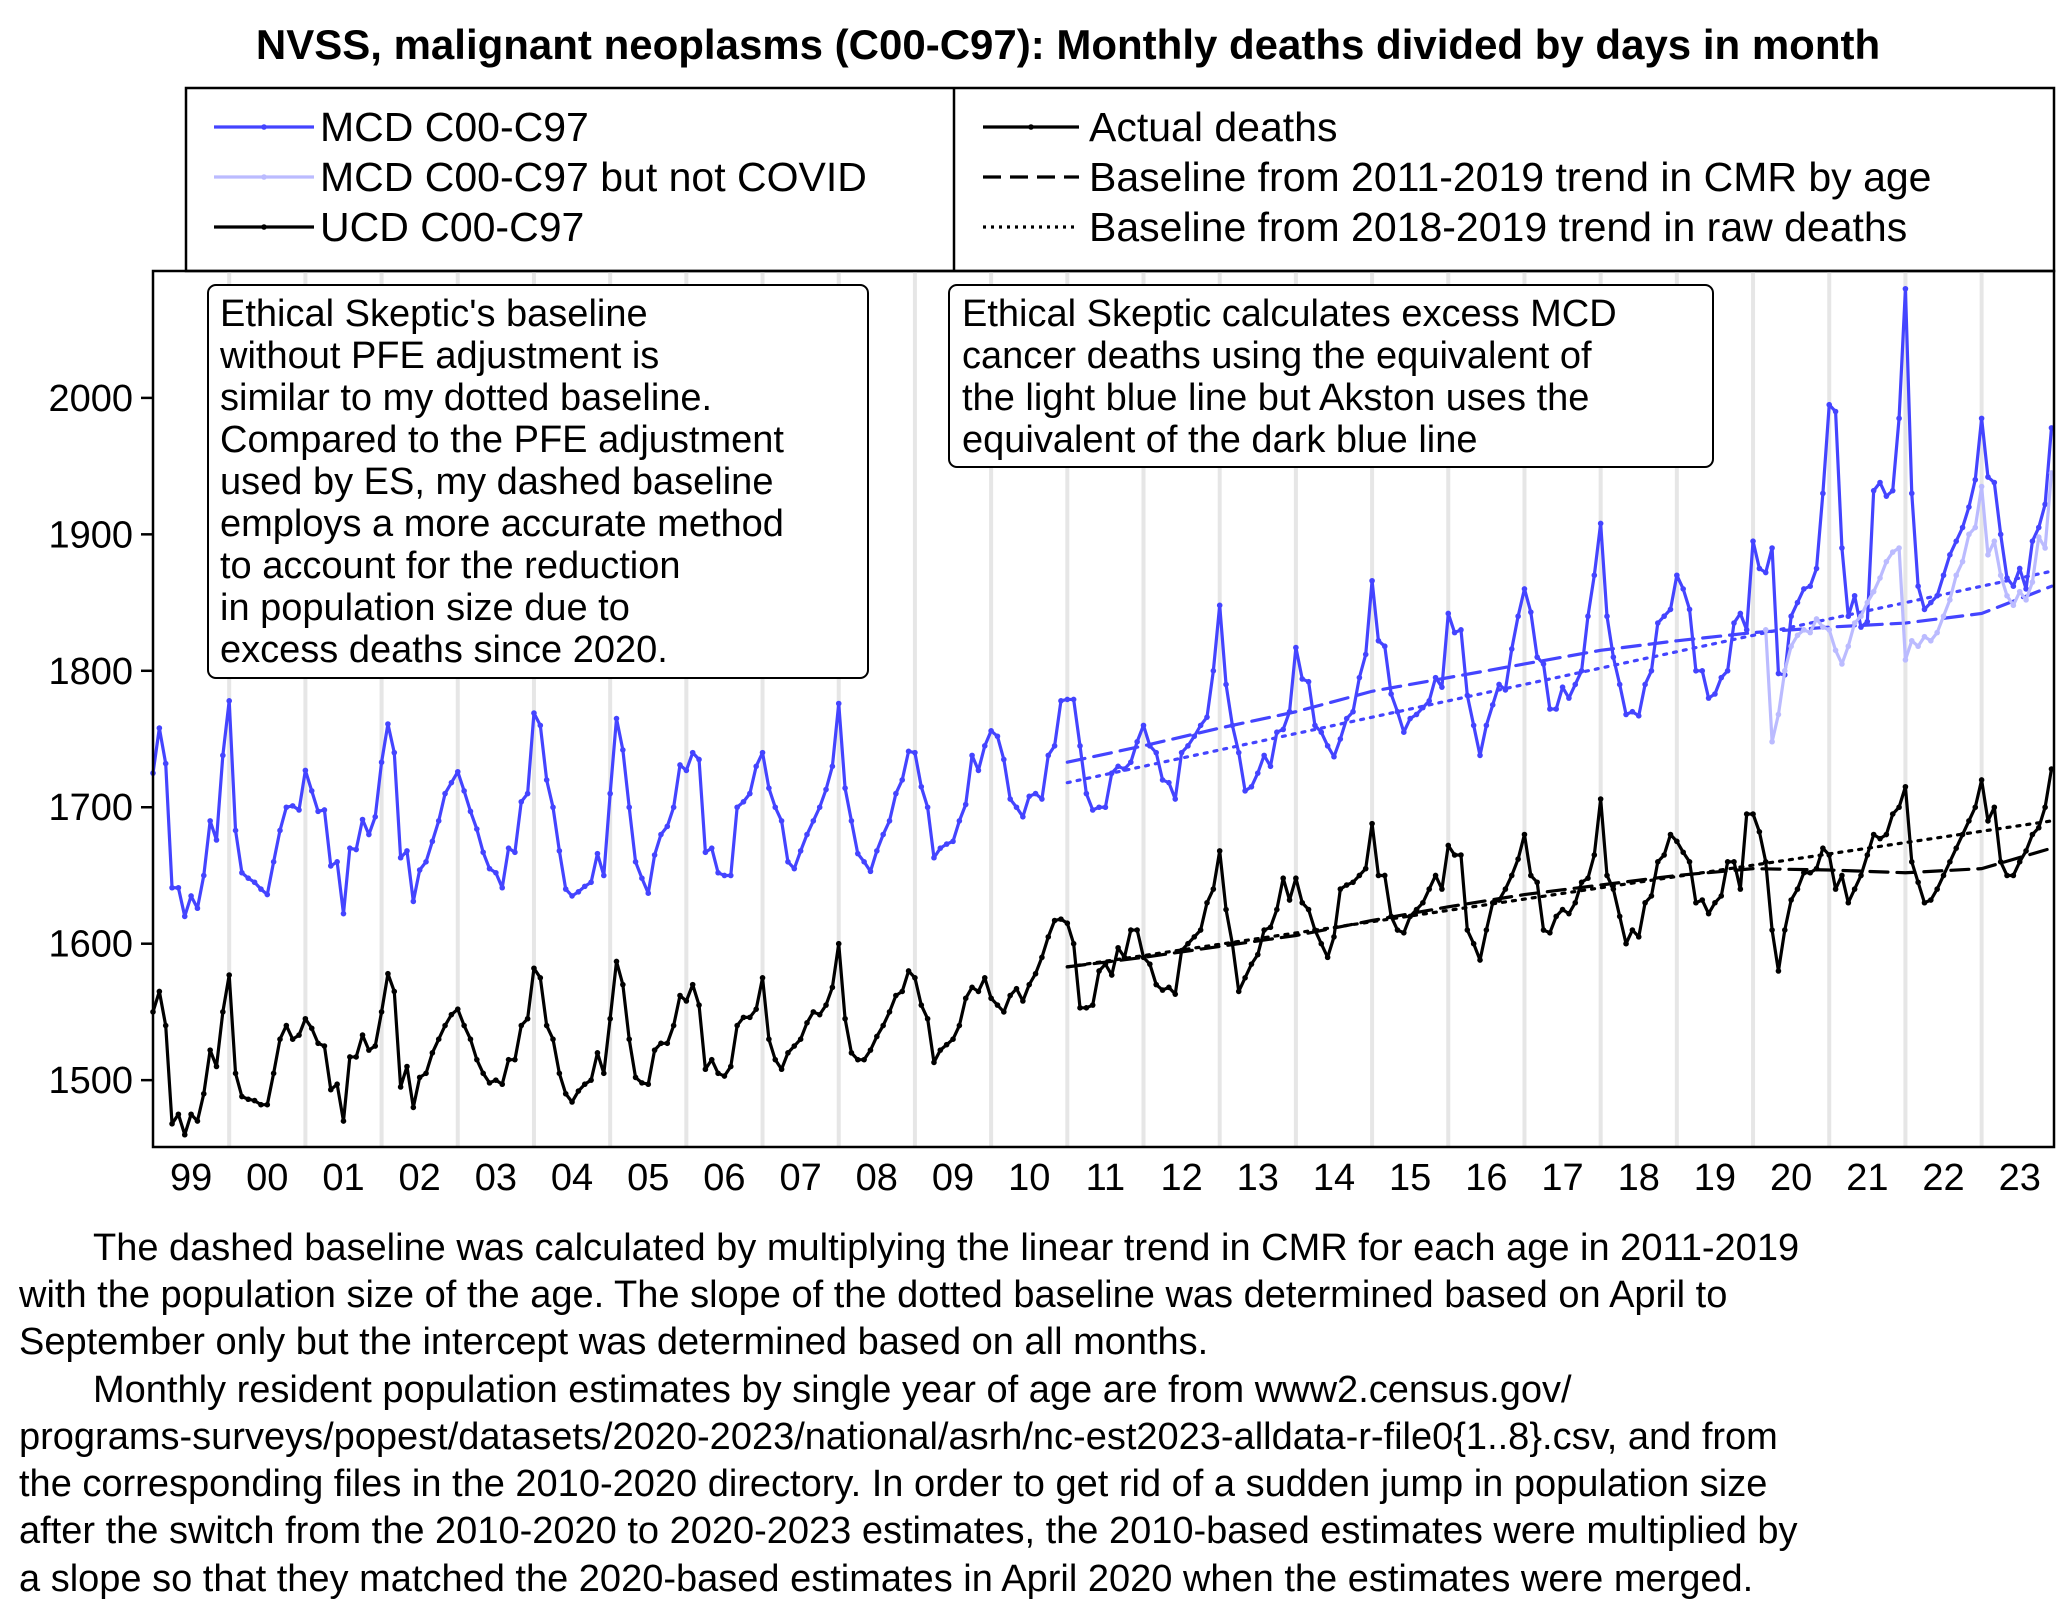  I want to click on annotation-line: to account for the reduction, so click(450, 566).